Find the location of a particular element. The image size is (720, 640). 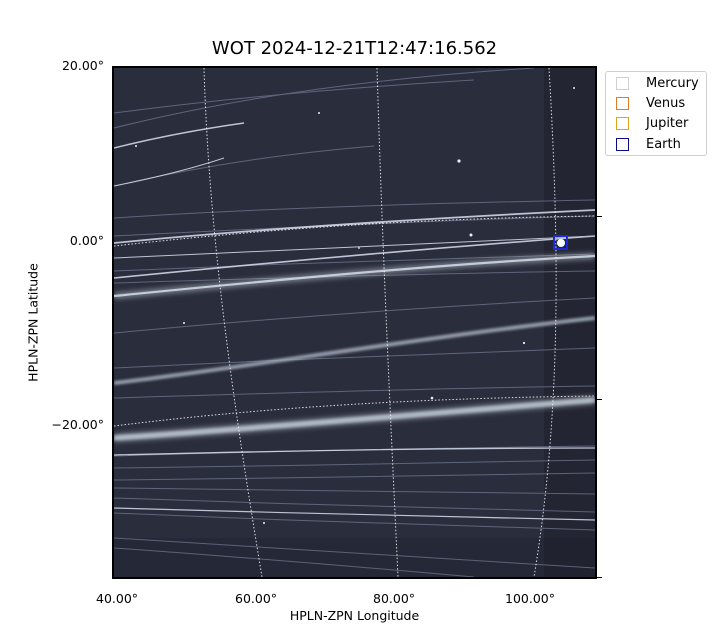

x-tick-label-40: 40.00° is located at coordinates (117, 598).